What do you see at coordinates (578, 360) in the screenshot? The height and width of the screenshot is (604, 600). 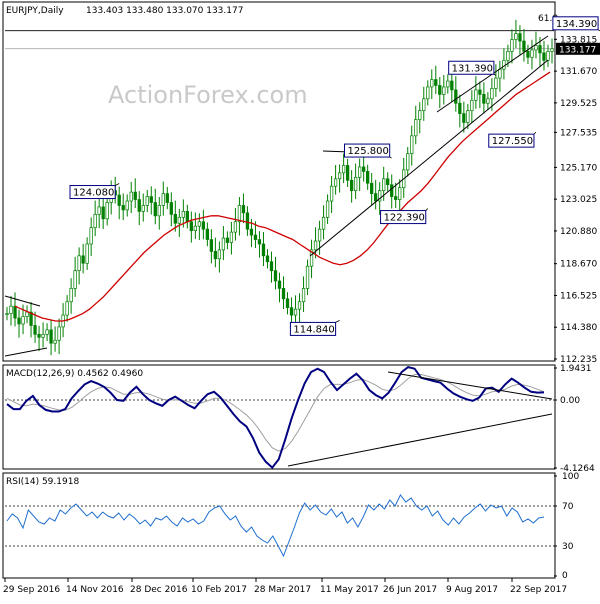 I see `price-y-tick-label: 112.235` at bounding box center [578, 360].